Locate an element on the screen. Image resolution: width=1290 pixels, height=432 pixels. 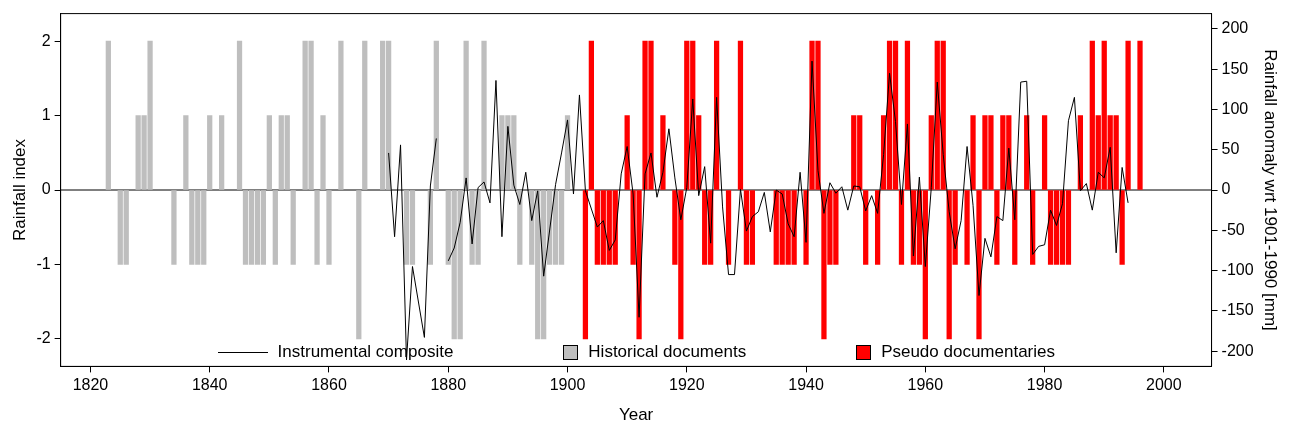
x-tick-label: 1840 is located at coordinates (209, 385).